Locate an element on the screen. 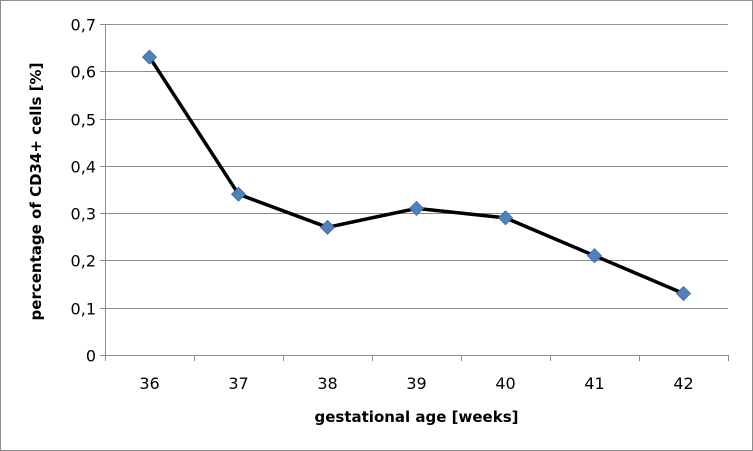 The image size is (753, 451). x-tick-label: 41 is located at coordinates (594, 383).